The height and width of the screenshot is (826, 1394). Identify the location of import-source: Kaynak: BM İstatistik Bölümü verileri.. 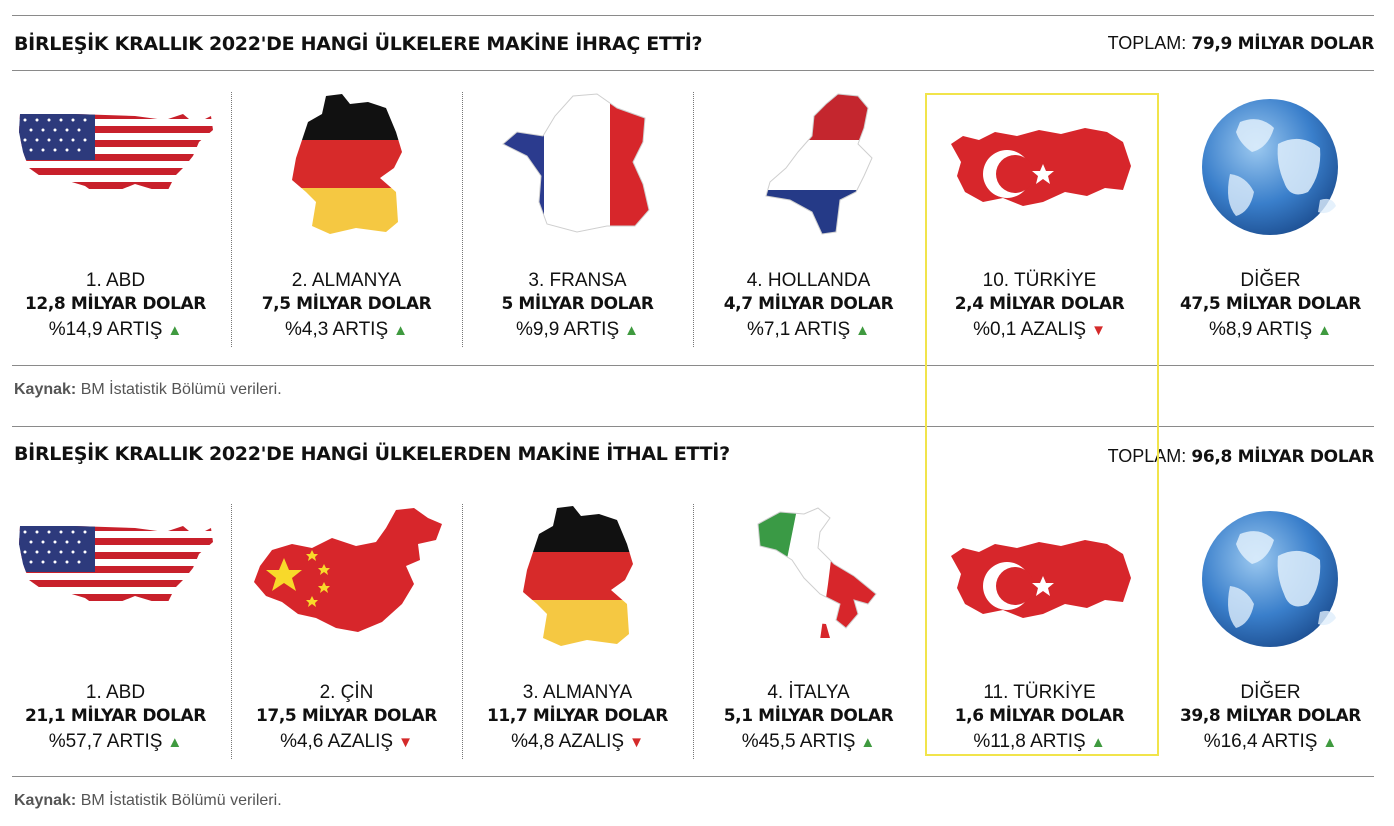
(148, 800).